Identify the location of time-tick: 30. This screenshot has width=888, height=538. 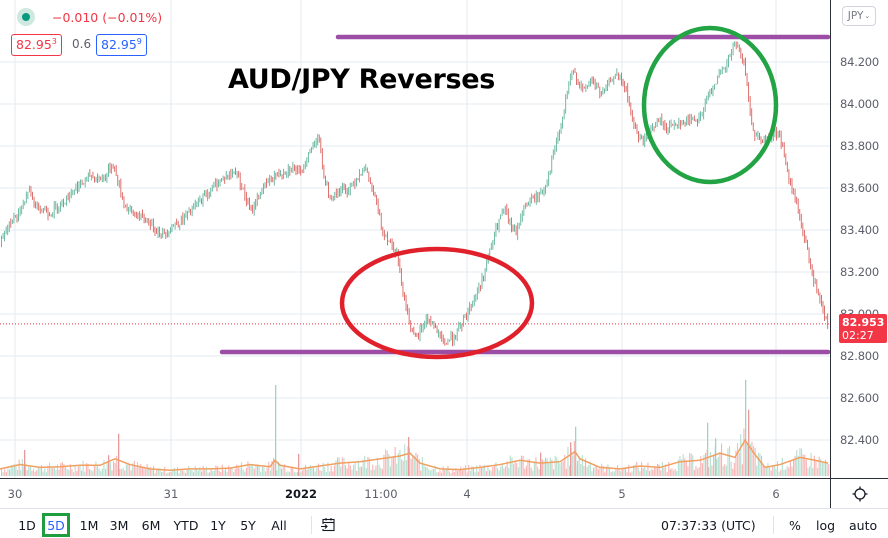
(15, 494).